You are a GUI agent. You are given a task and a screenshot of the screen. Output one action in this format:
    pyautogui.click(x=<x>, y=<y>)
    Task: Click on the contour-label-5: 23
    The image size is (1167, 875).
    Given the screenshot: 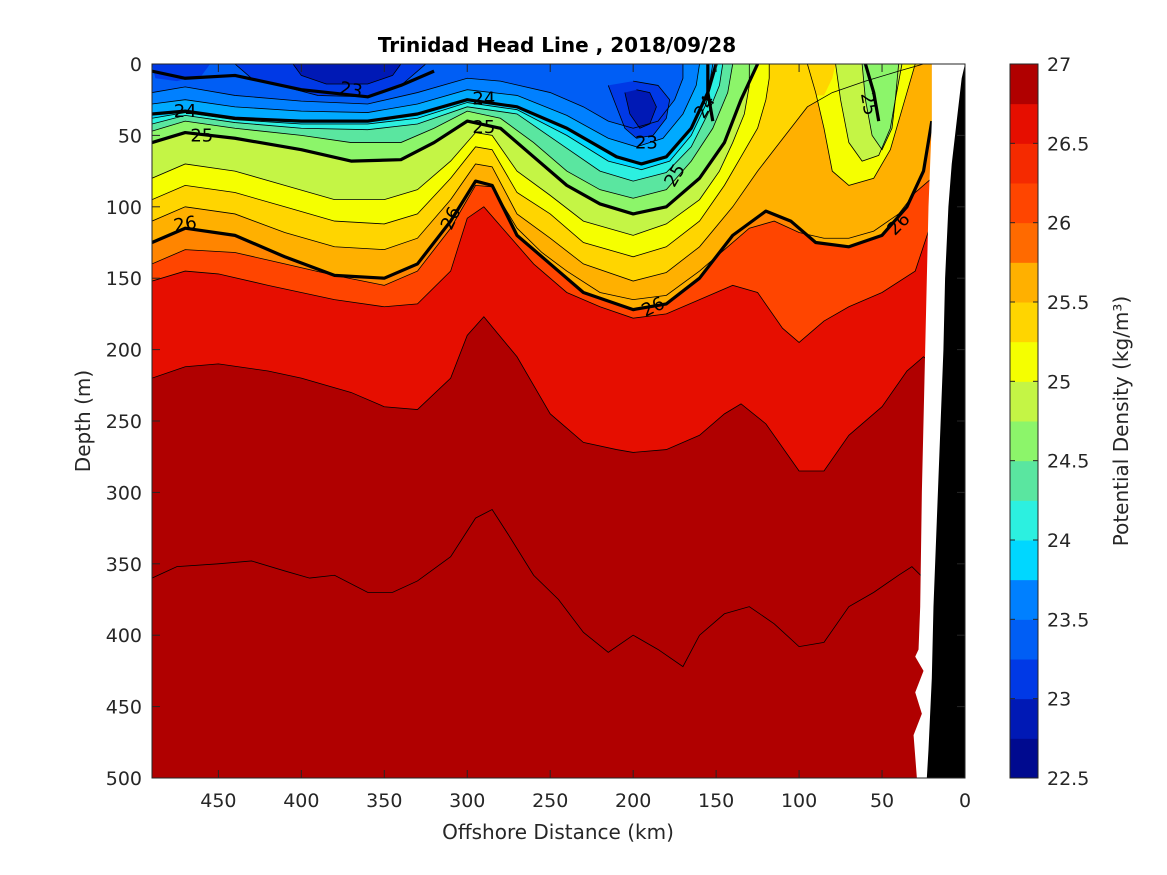 What is the action you would take?
    pyautogui.click(x=646, y=143)
    